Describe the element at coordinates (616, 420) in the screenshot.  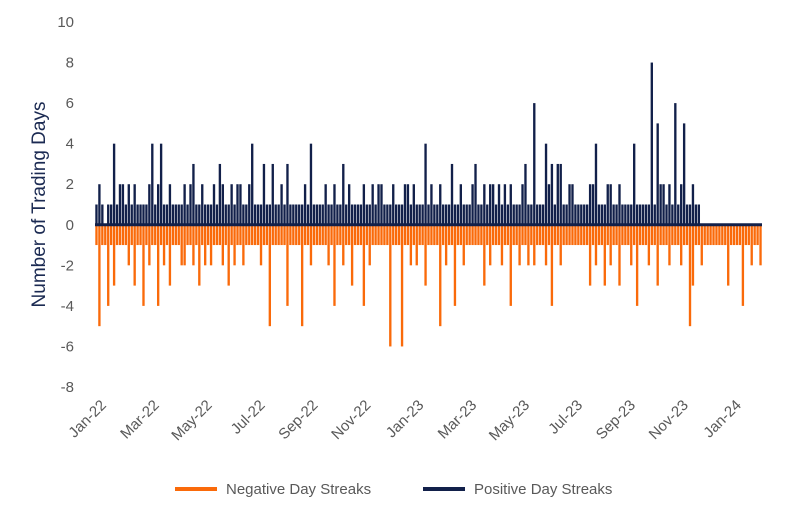
I see `x-tick-label: Sep-23` at that location.